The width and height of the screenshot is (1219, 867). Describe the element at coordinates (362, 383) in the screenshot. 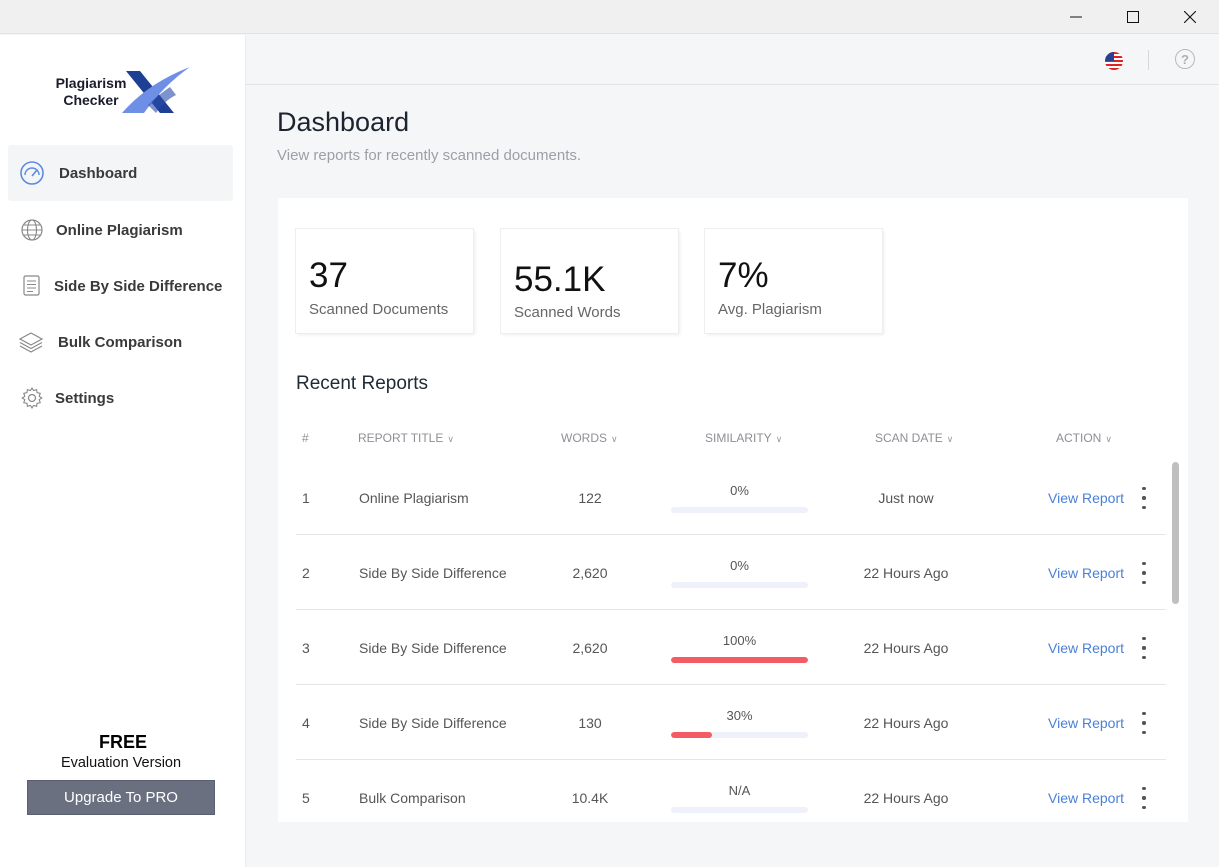

I see `section-title: Recent Reports` at that location.